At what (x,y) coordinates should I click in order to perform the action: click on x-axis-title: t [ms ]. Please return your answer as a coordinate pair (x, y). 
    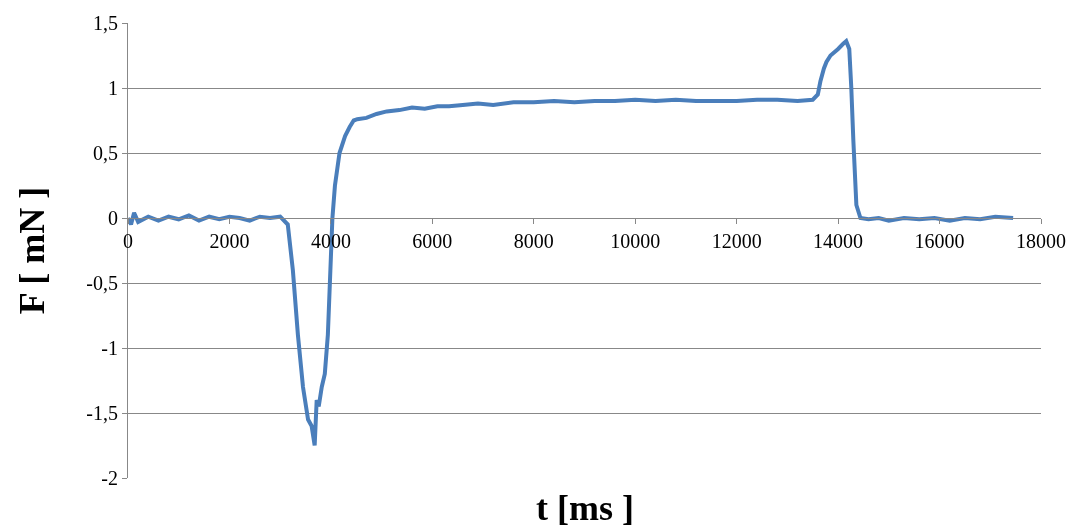
    Looking at the image, I should click on (585, 508).